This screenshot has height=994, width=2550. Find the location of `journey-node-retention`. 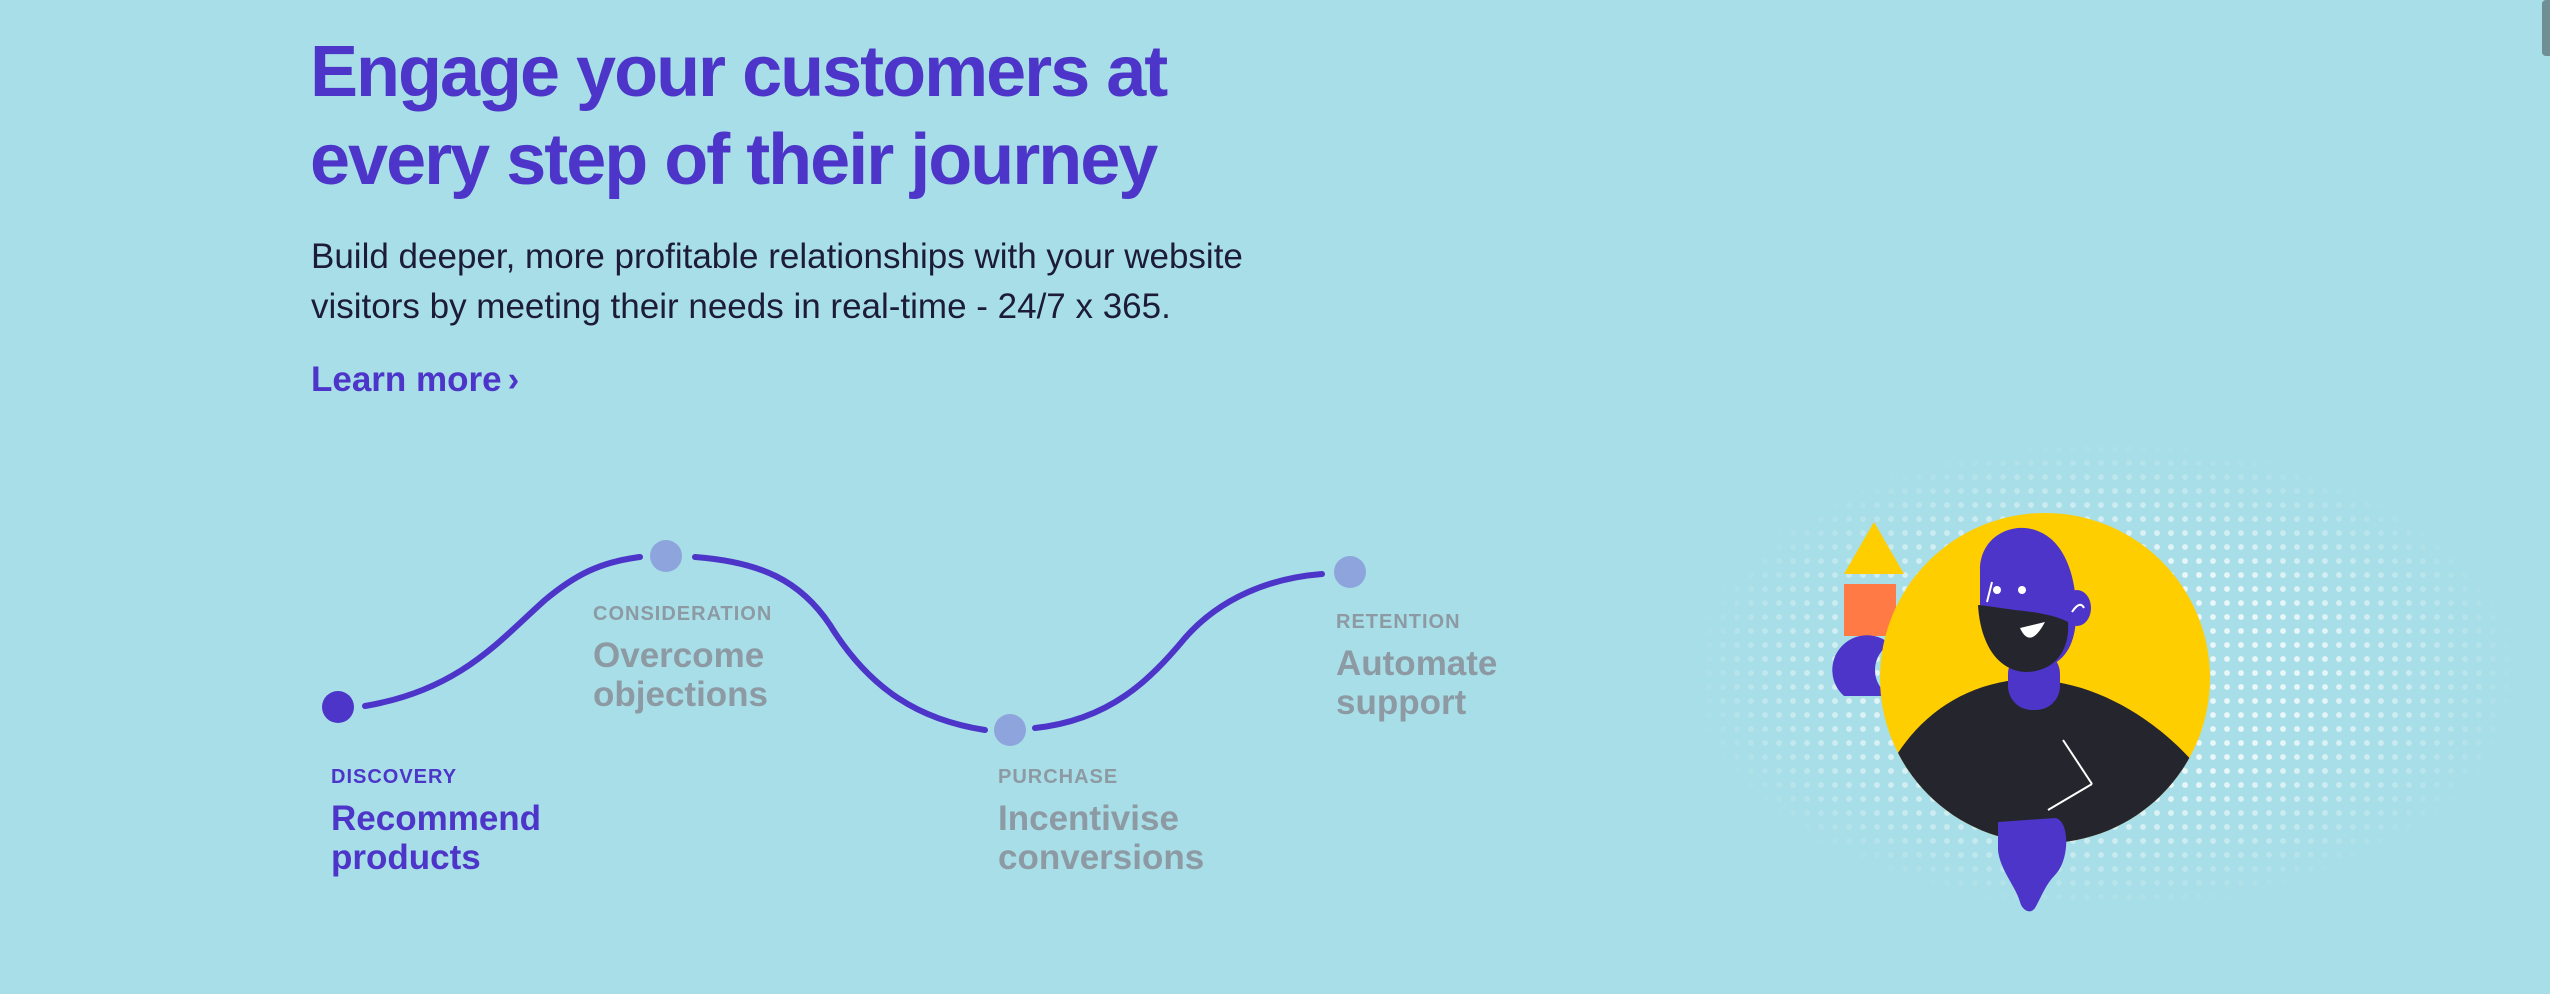

journey-node-retention is located at coordinates (1350, 572).